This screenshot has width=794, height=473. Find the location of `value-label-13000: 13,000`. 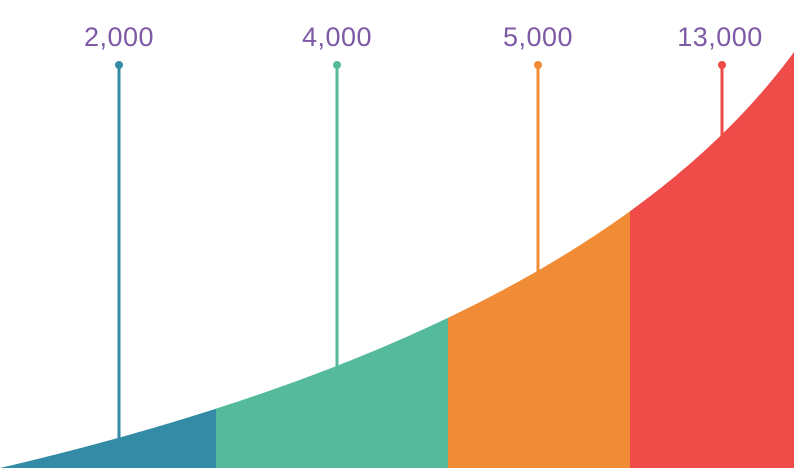

value-label-13000: 13,000 is located at coordinates (720, 37).